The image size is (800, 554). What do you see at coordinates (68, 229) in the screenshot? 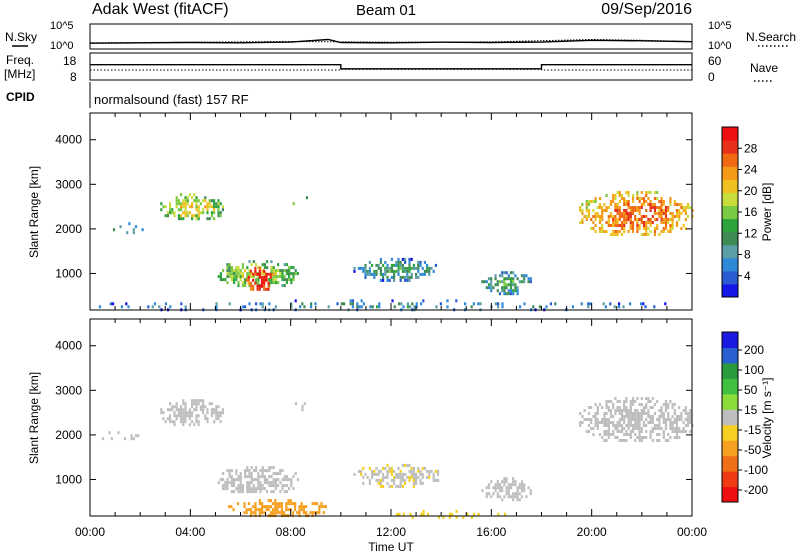
I see `y-tick-label: 2000` at bounding box center [68, 229].